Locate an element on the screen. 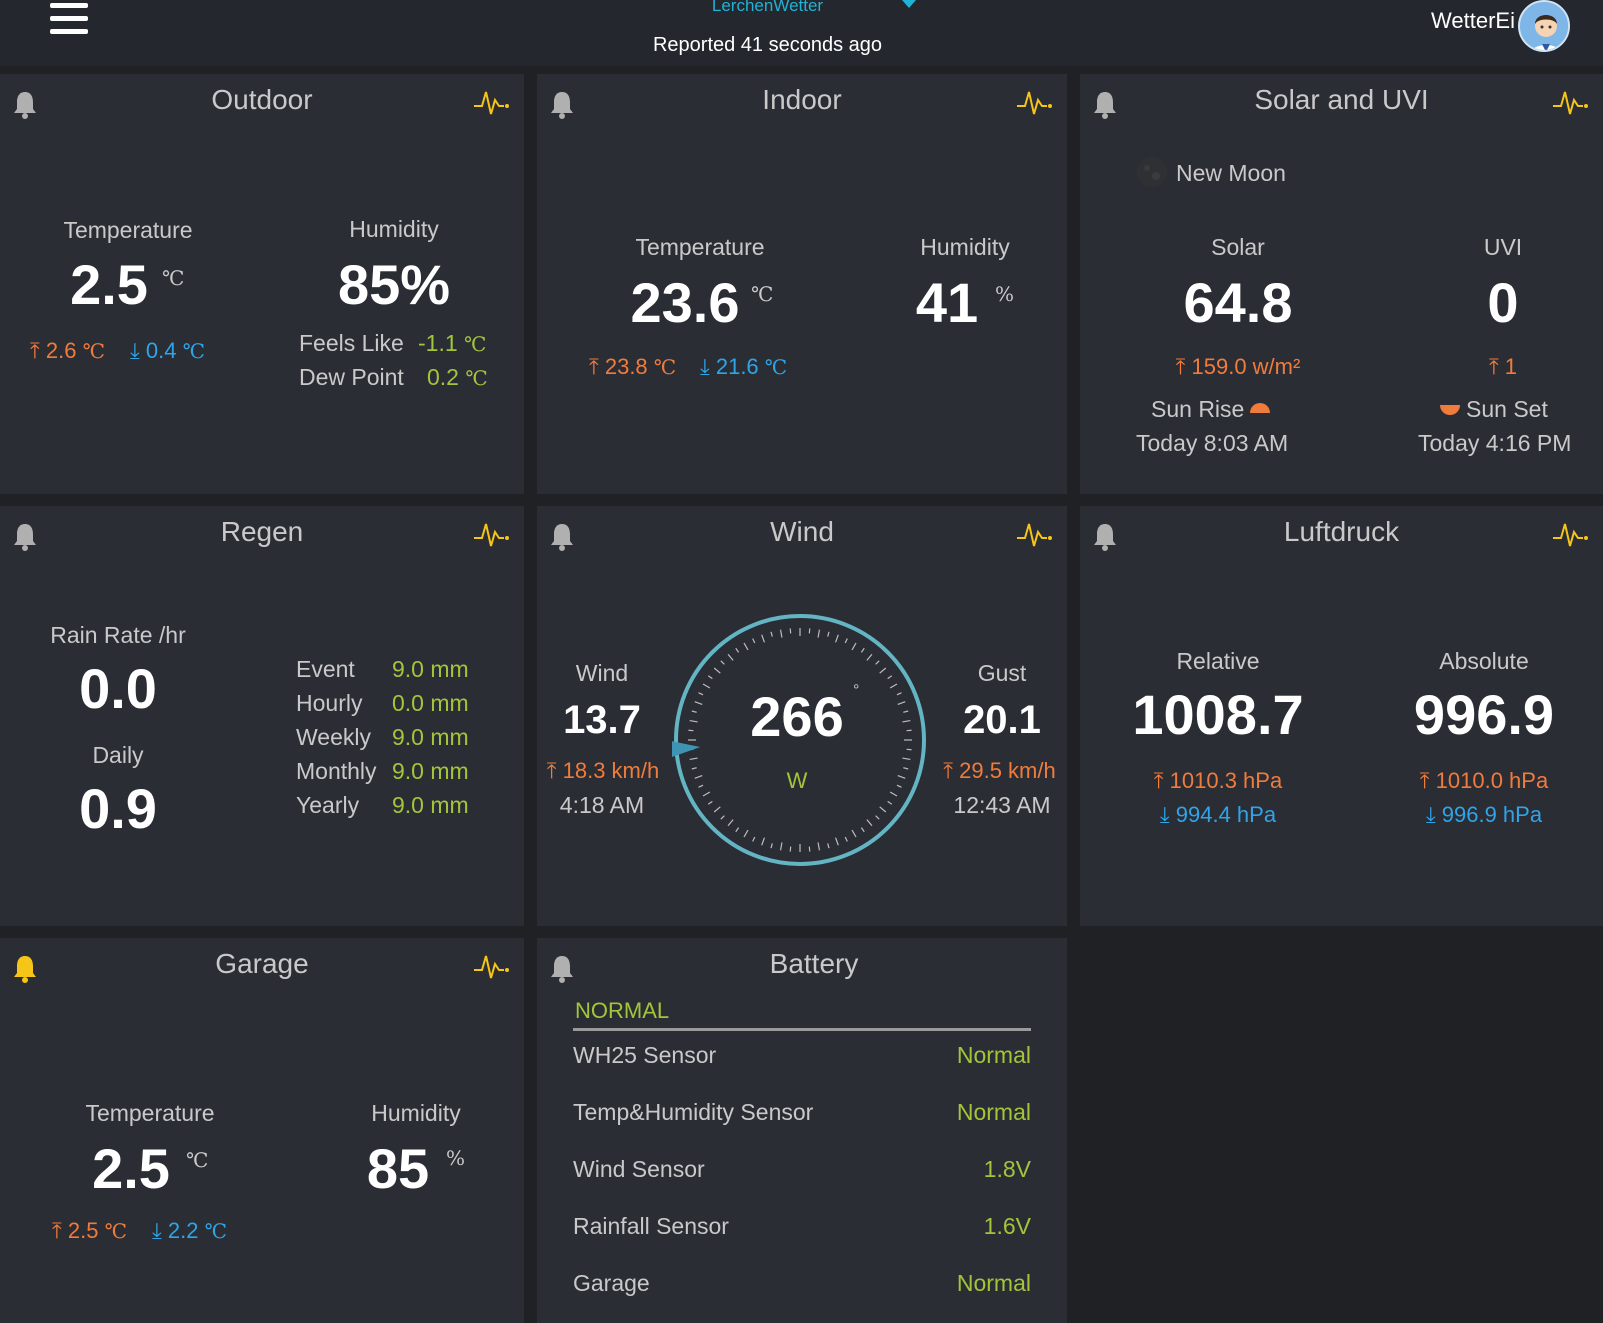 The height and width of the screenshot is (1323, 1603). feels-like-value: -1.1 ℃ is located at coordinates (452, 343).